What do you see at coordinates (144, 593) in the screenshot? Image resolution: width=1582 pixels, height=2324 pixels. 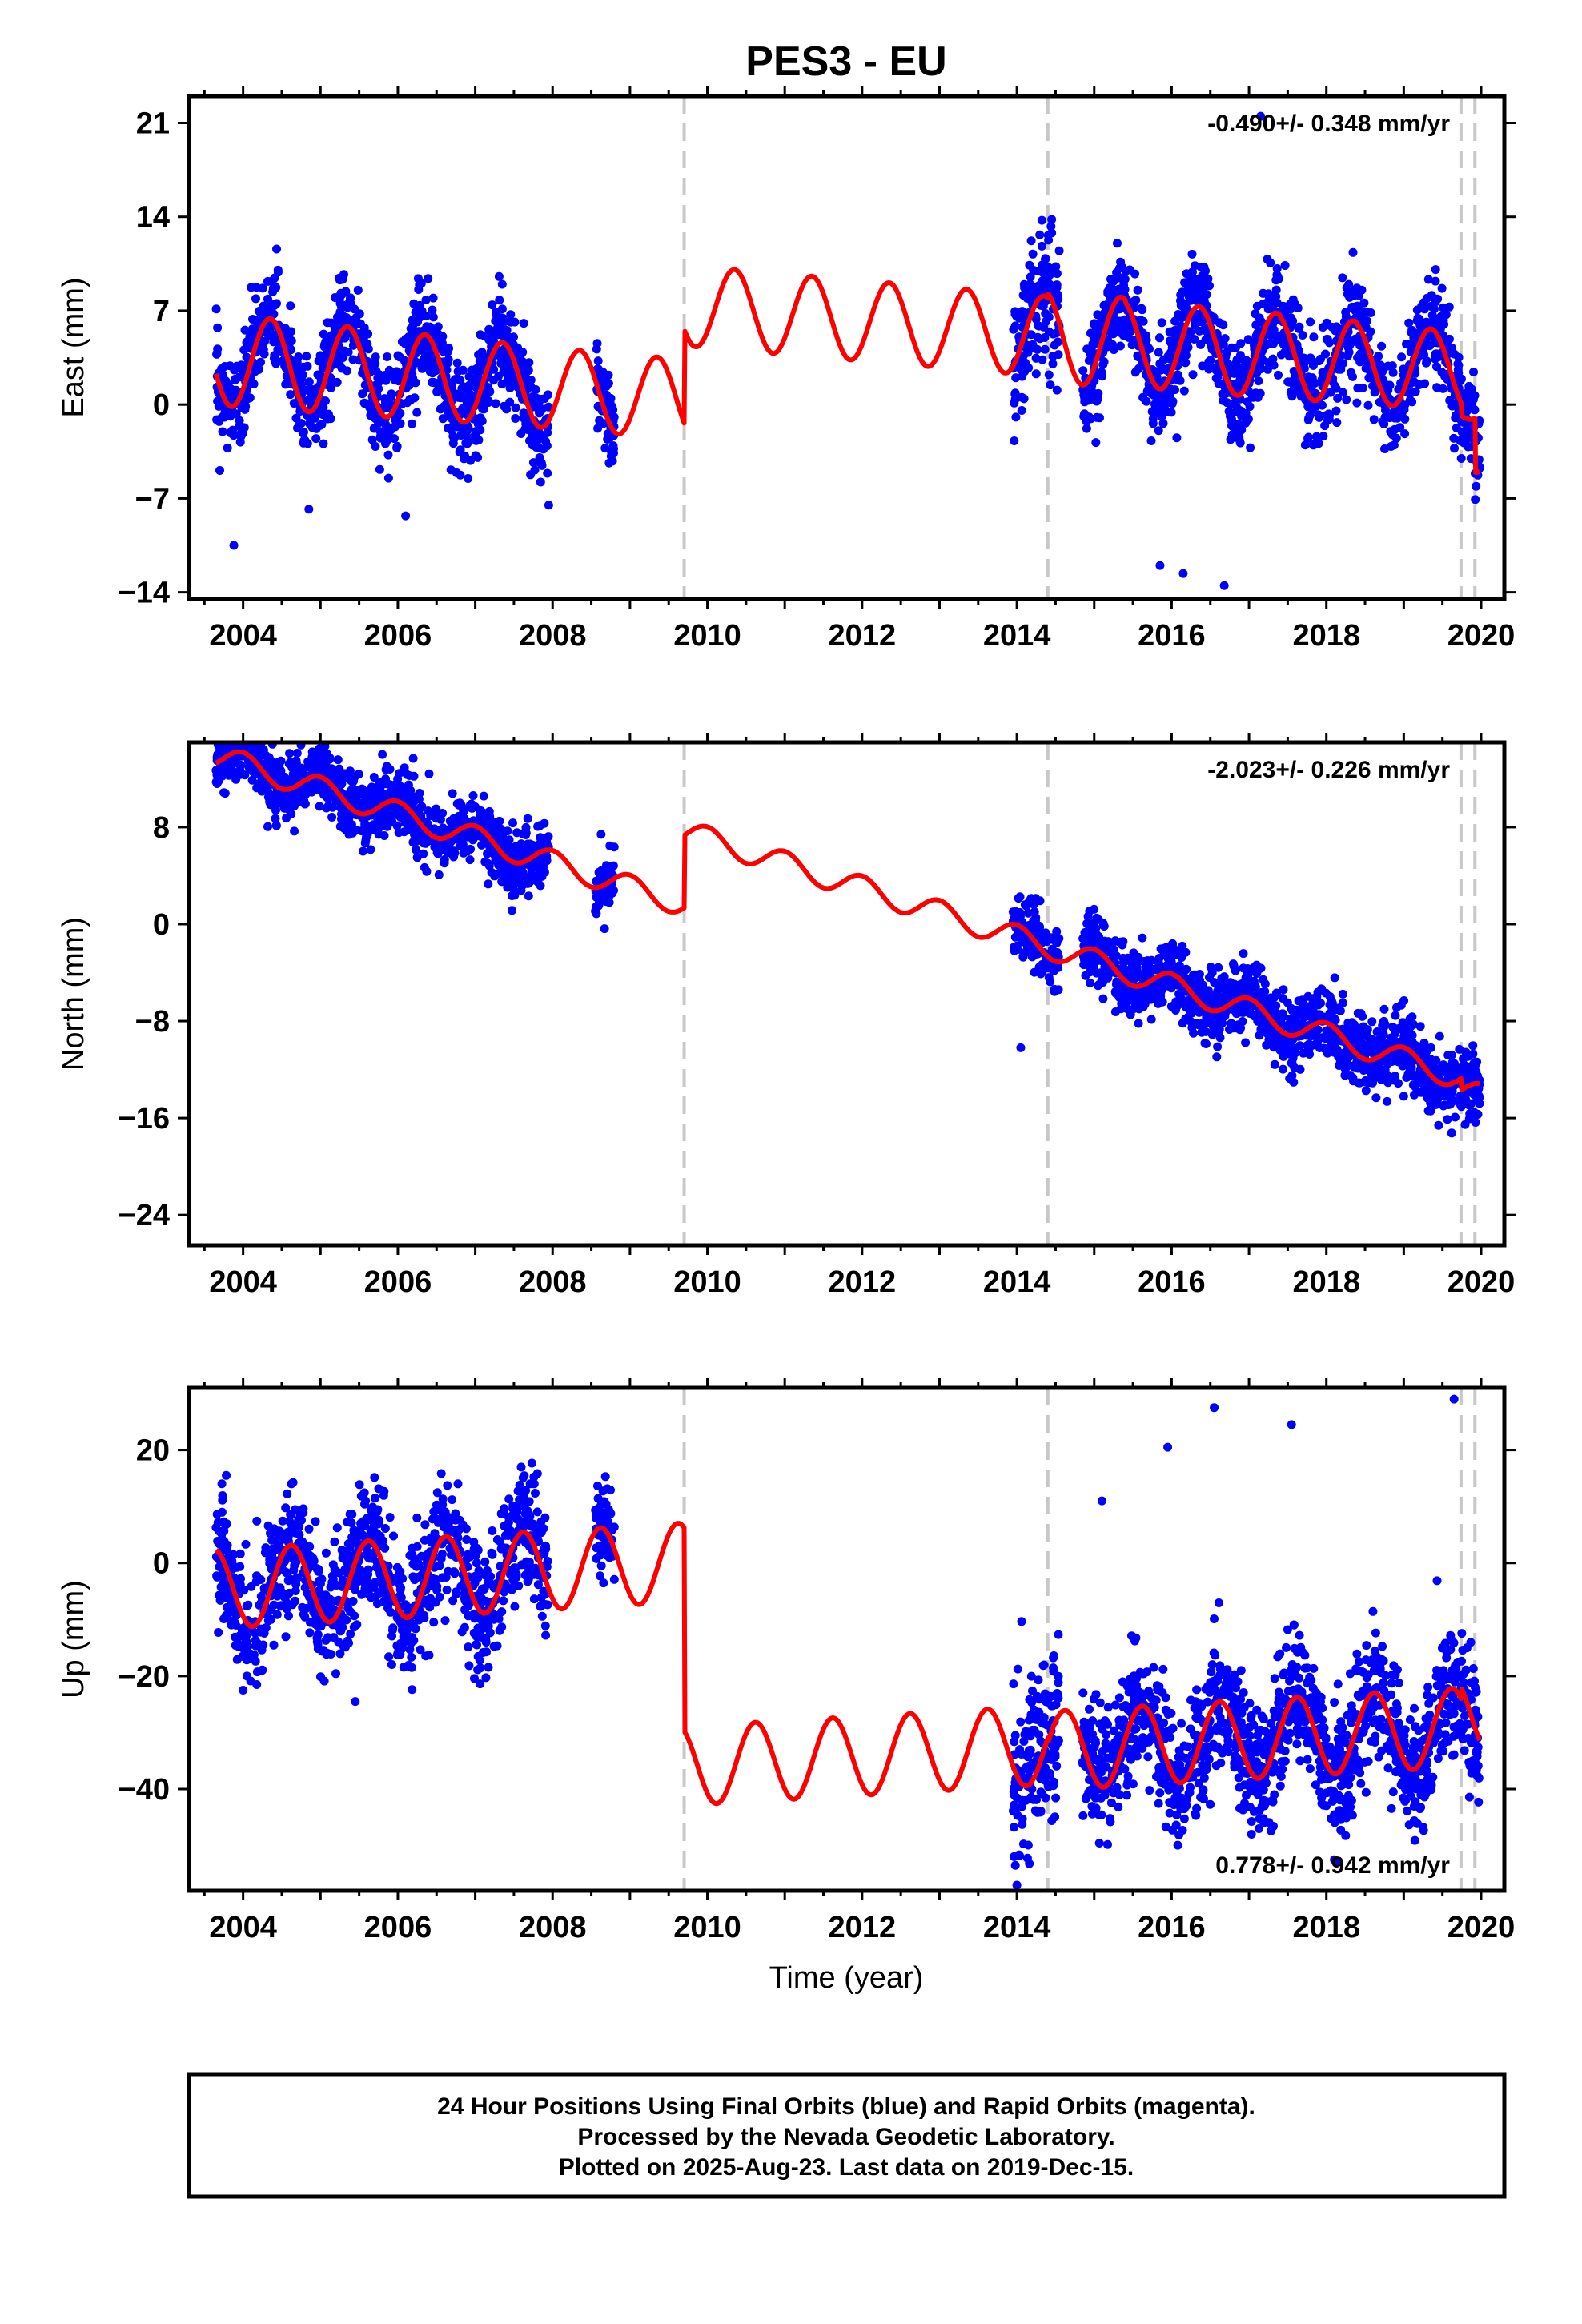 I see `east-y-tick-label: −14` at bounding box center [144, 593].